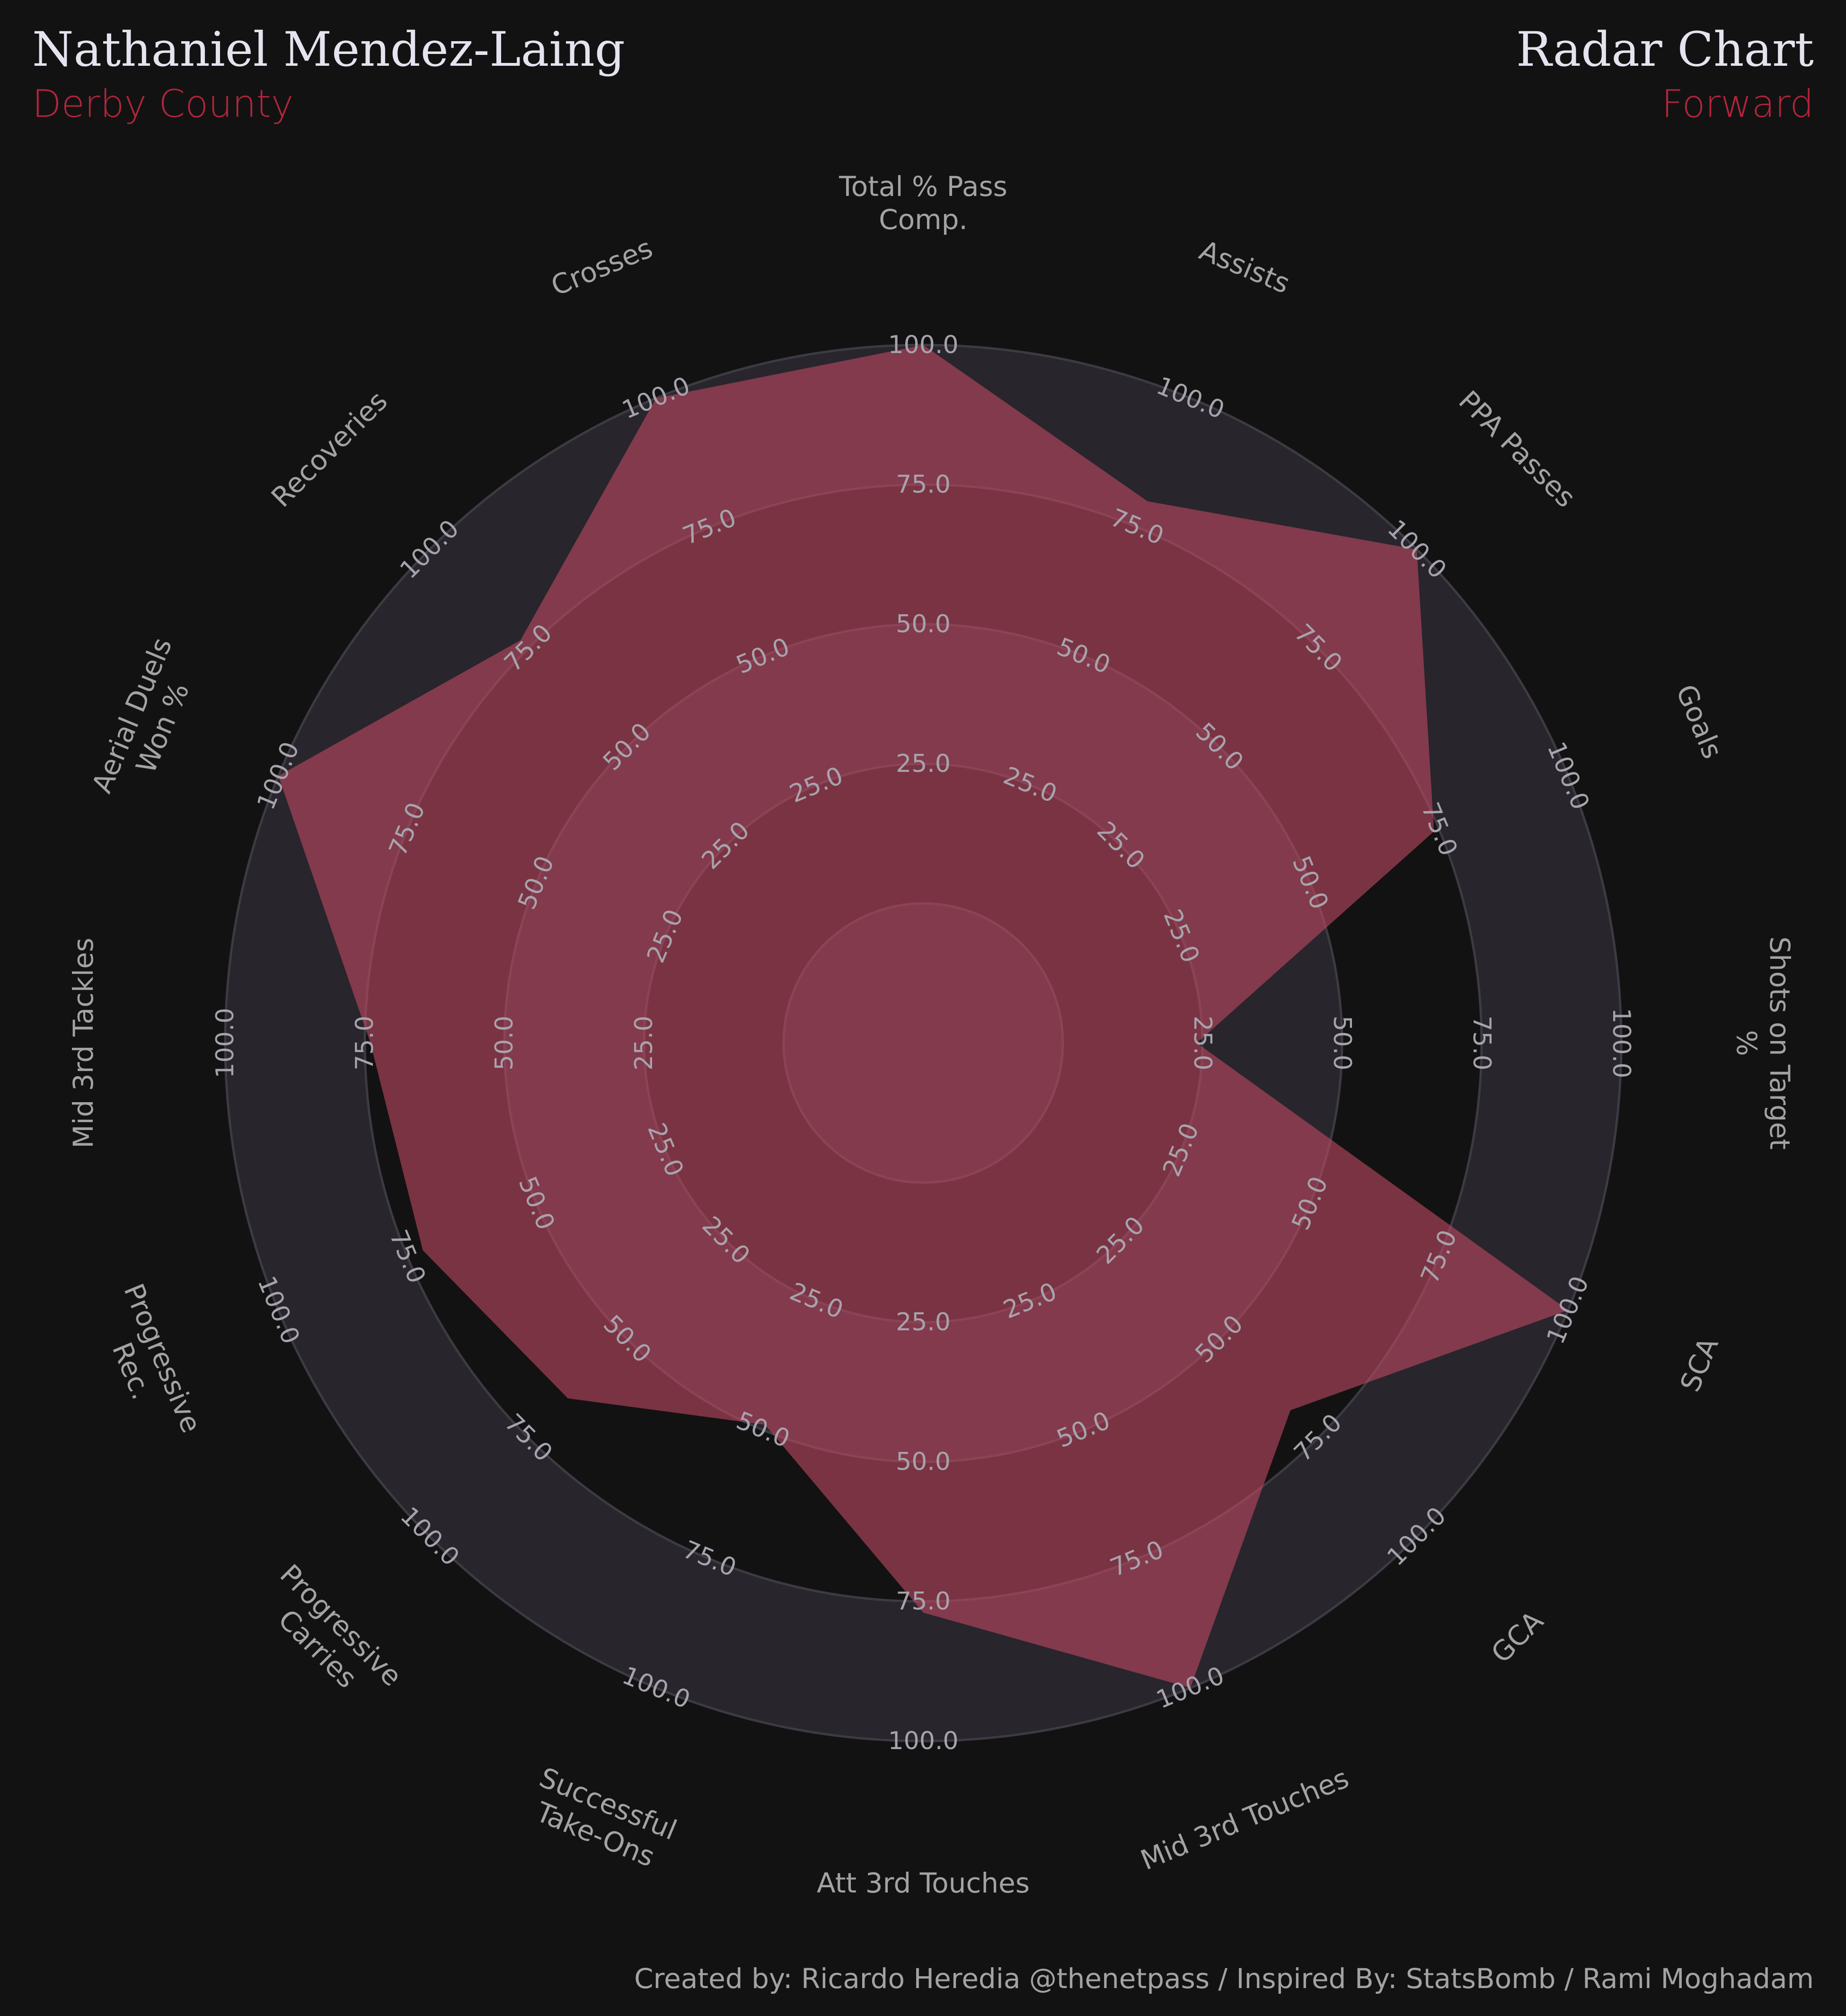 This screenshot has width=1846, height=2016. I want to click on radar-category-label-10: SuccessfulTake-Ons, so click(601, 1819).